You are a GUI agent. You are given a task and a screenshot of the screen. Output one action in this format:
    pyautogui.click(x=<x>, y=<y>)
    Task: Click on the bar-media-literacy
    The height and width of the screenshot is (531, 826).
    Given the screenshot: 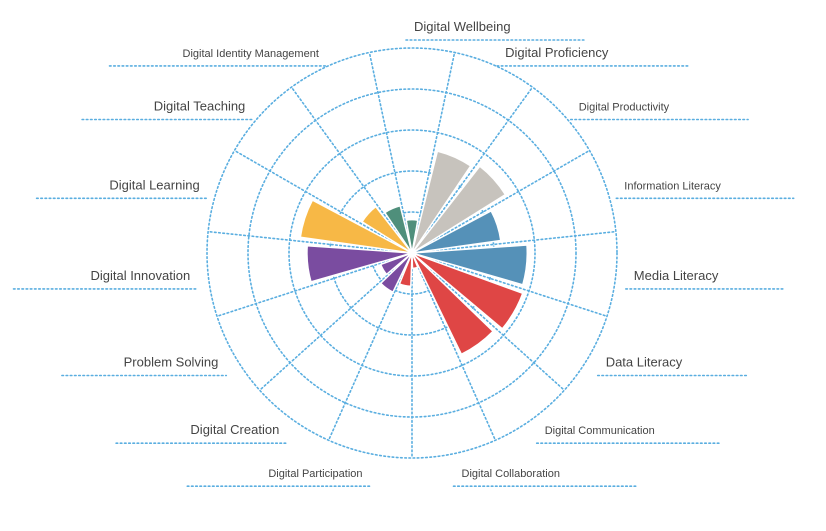 What is the action you would take?
    pyautogui.click(x=470, y=265)
    